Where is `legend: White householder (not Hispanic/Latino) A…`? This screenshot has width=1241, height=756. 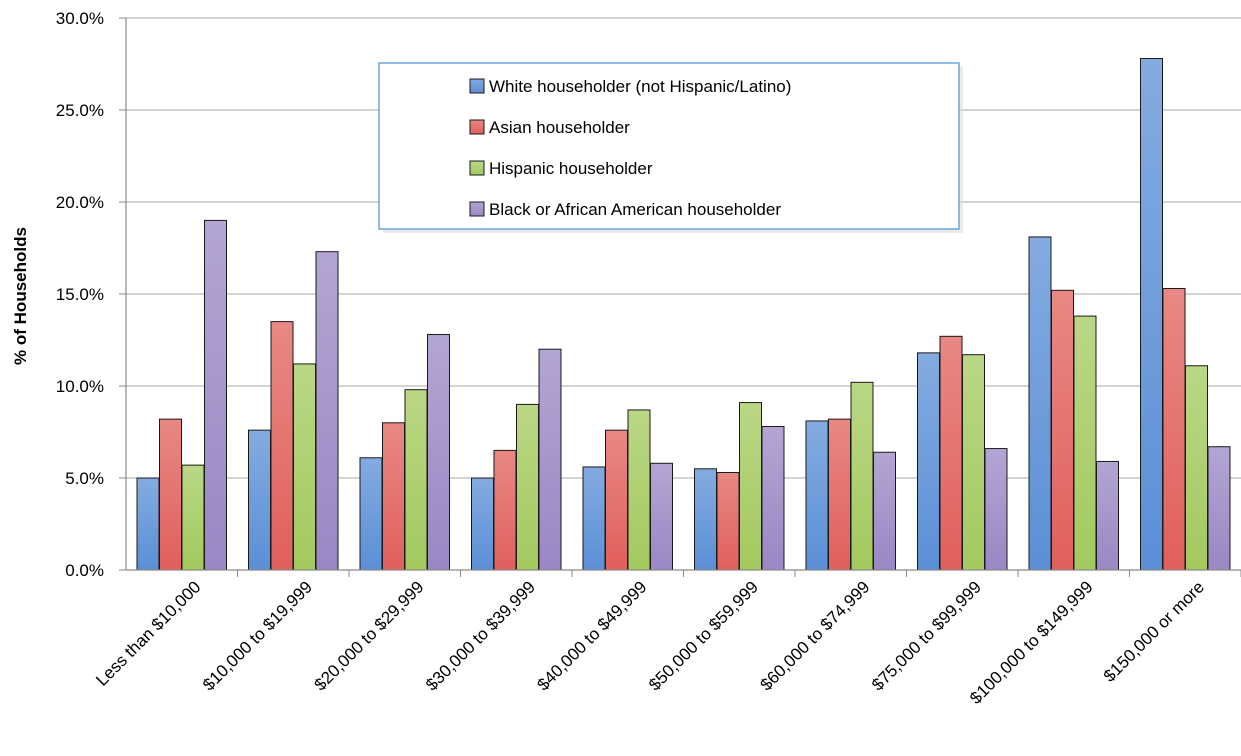 legend: White householder (not Hispanic/Latino) A… is located at coordinates (670, 147).